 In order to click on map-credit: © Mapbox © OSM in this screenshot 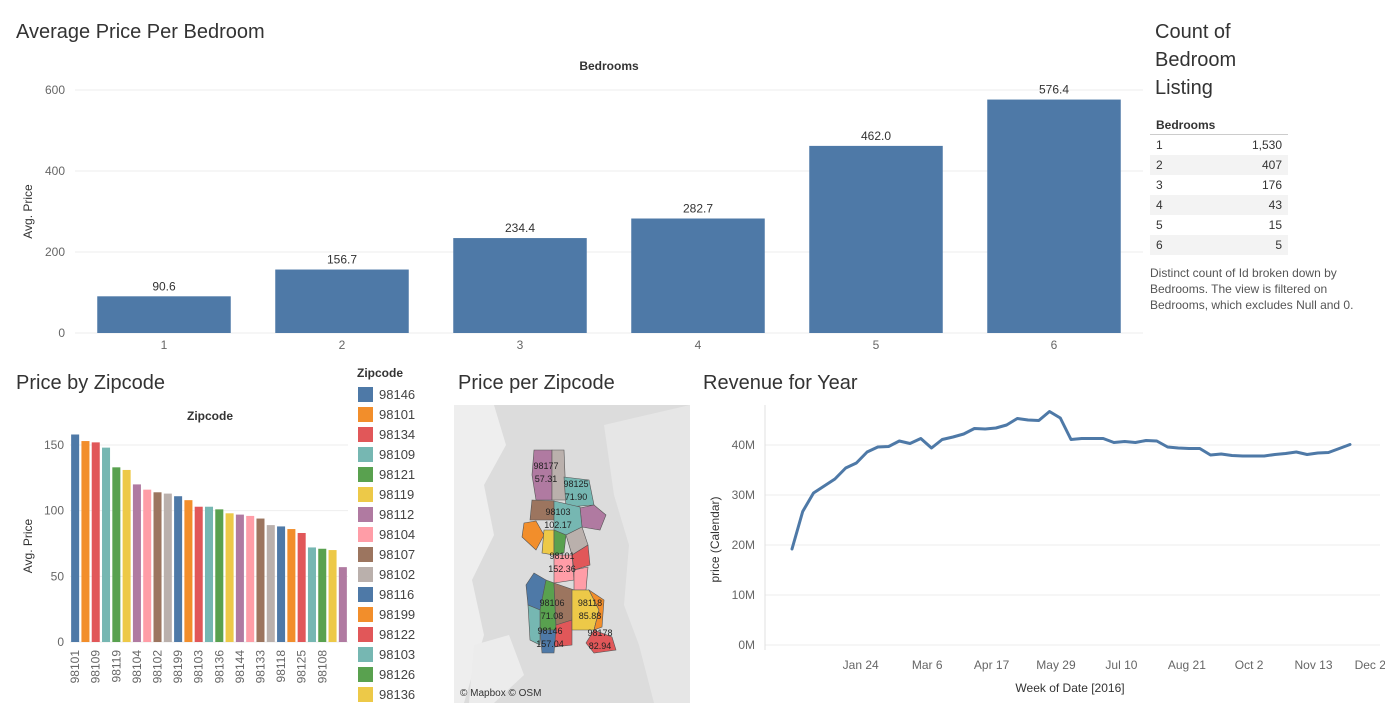, I will do `click(501, 693)`.